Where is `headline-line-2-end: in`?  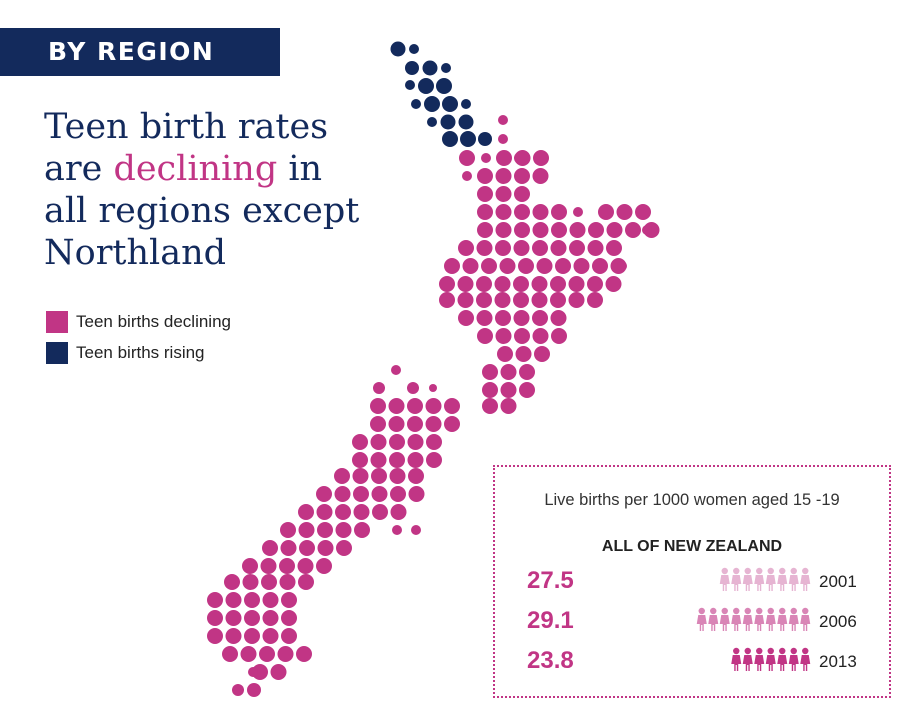
headline-line-2-end: in is located at coordinates (300, 169).